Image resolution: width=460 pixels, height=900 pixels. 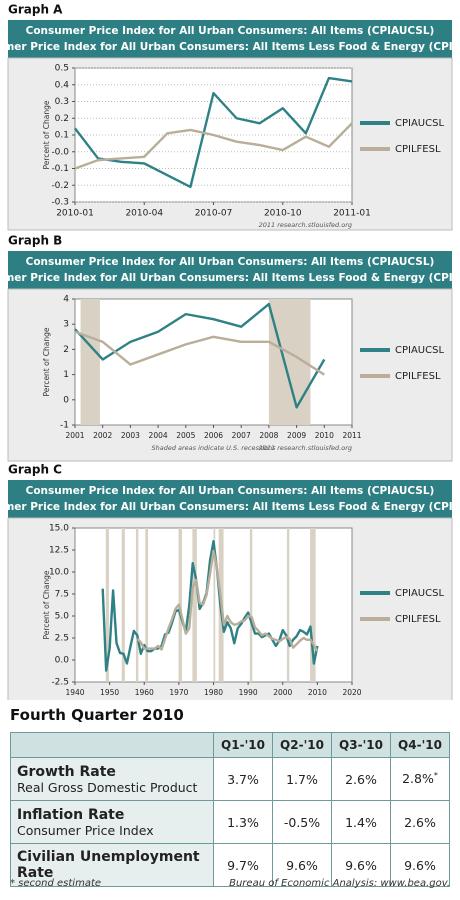 What do you see at coordinates (66, 325) in the screenshot?
I see `y-tick-label: 3` at bounding box center [66, 325].